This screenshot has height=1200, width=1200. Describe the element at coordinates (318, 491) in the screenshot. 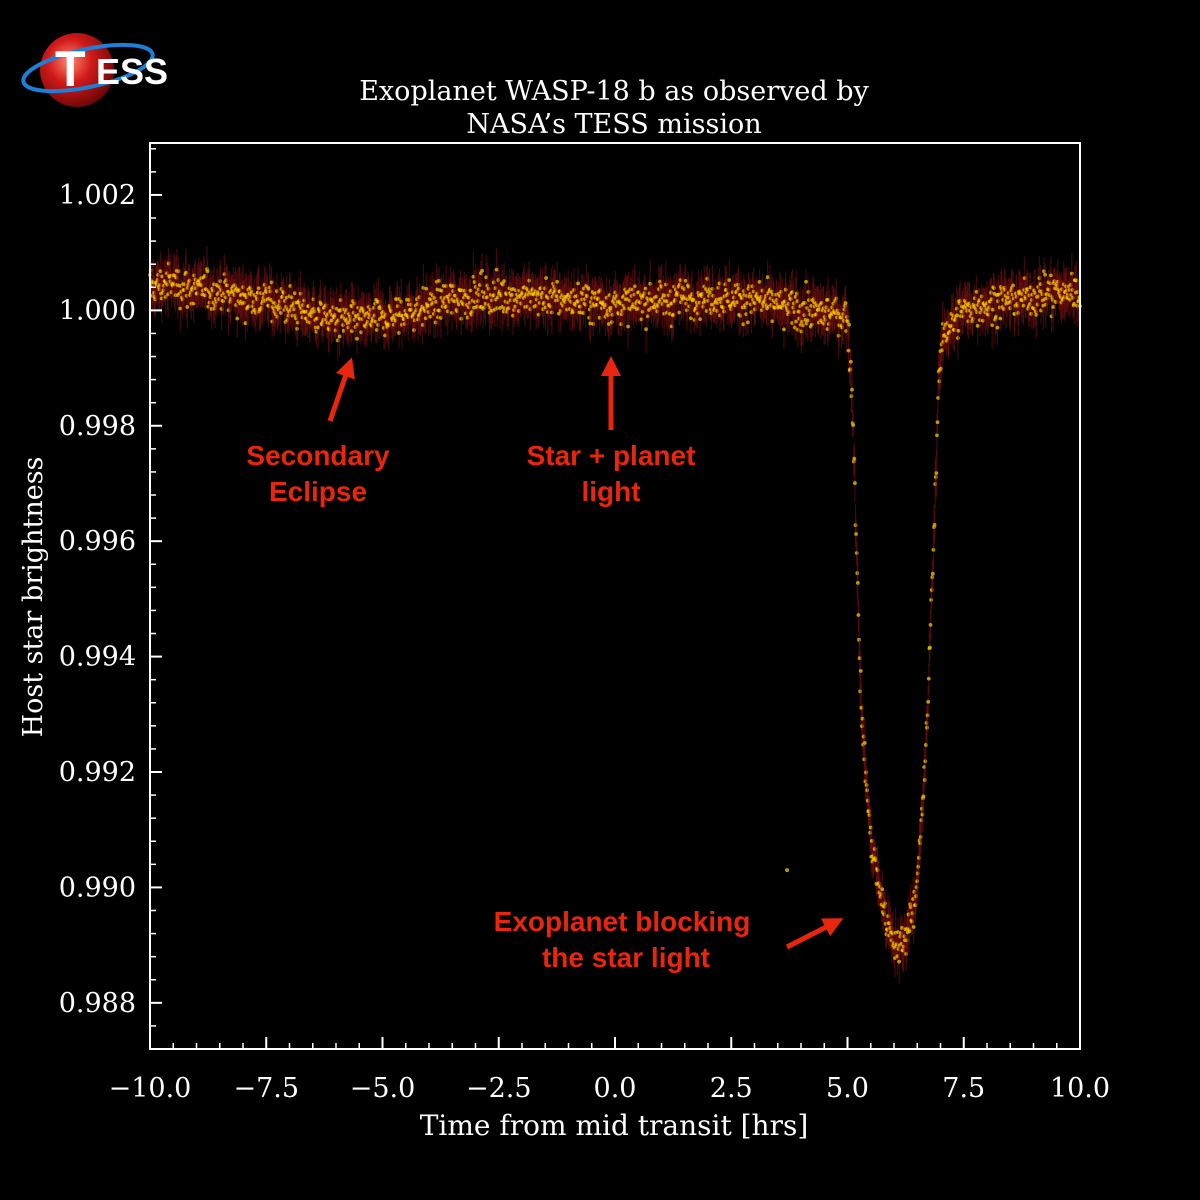

I see `annotation-text: Eclipse` at that location.